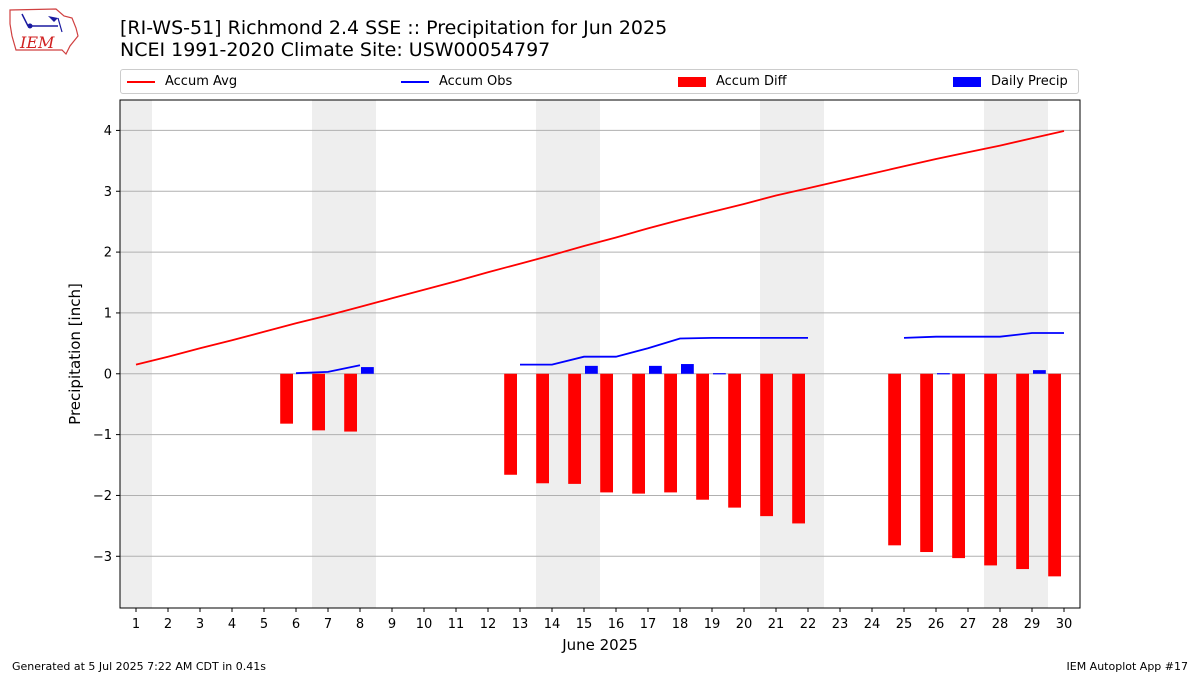 The width and height of the screenshot is (1200, 675). I want to click on legend-item-daily-precip: Daily Precip, so click(1010, 81).